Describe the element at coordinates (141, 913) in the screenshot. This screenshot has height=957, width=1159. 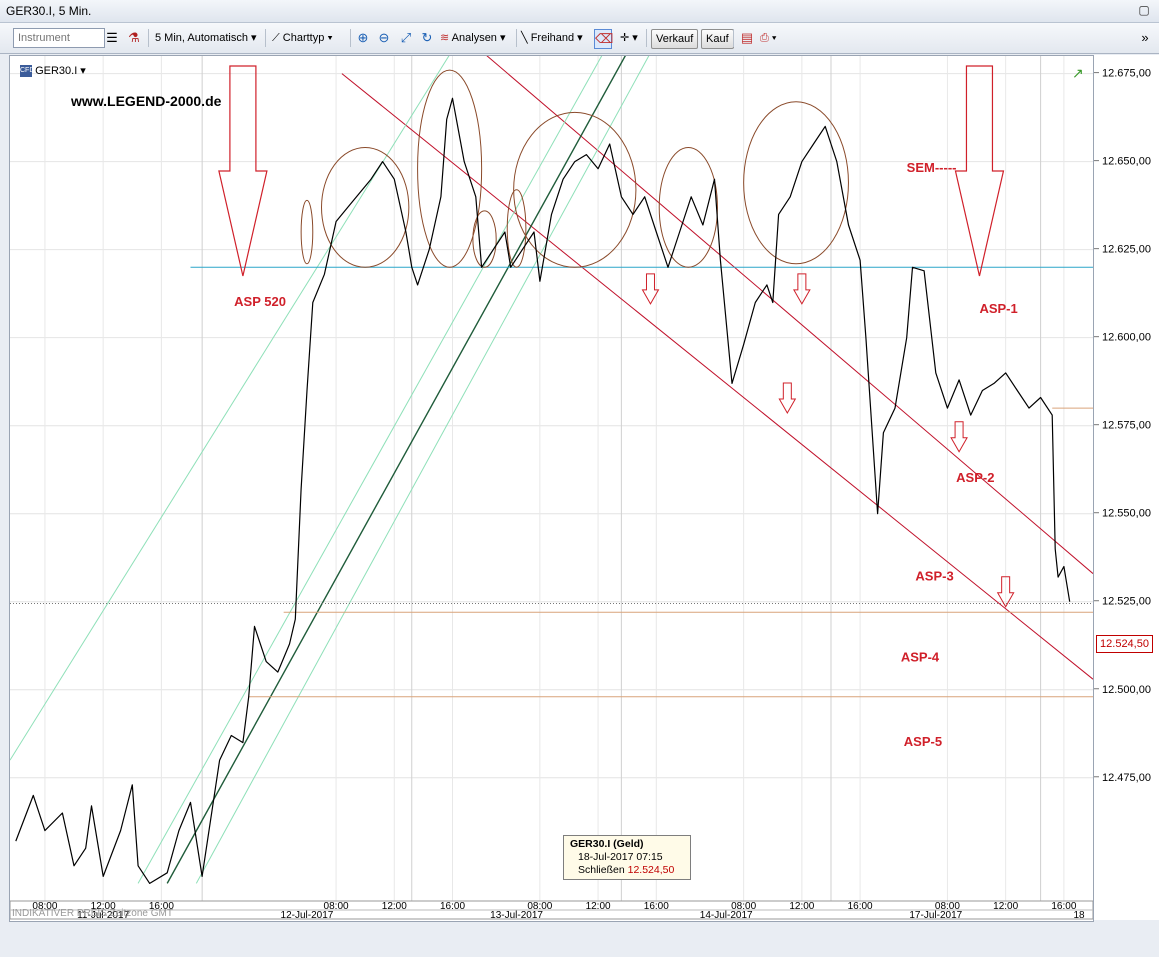
I see `timezone-label: Zeitzone GMT` at that location.